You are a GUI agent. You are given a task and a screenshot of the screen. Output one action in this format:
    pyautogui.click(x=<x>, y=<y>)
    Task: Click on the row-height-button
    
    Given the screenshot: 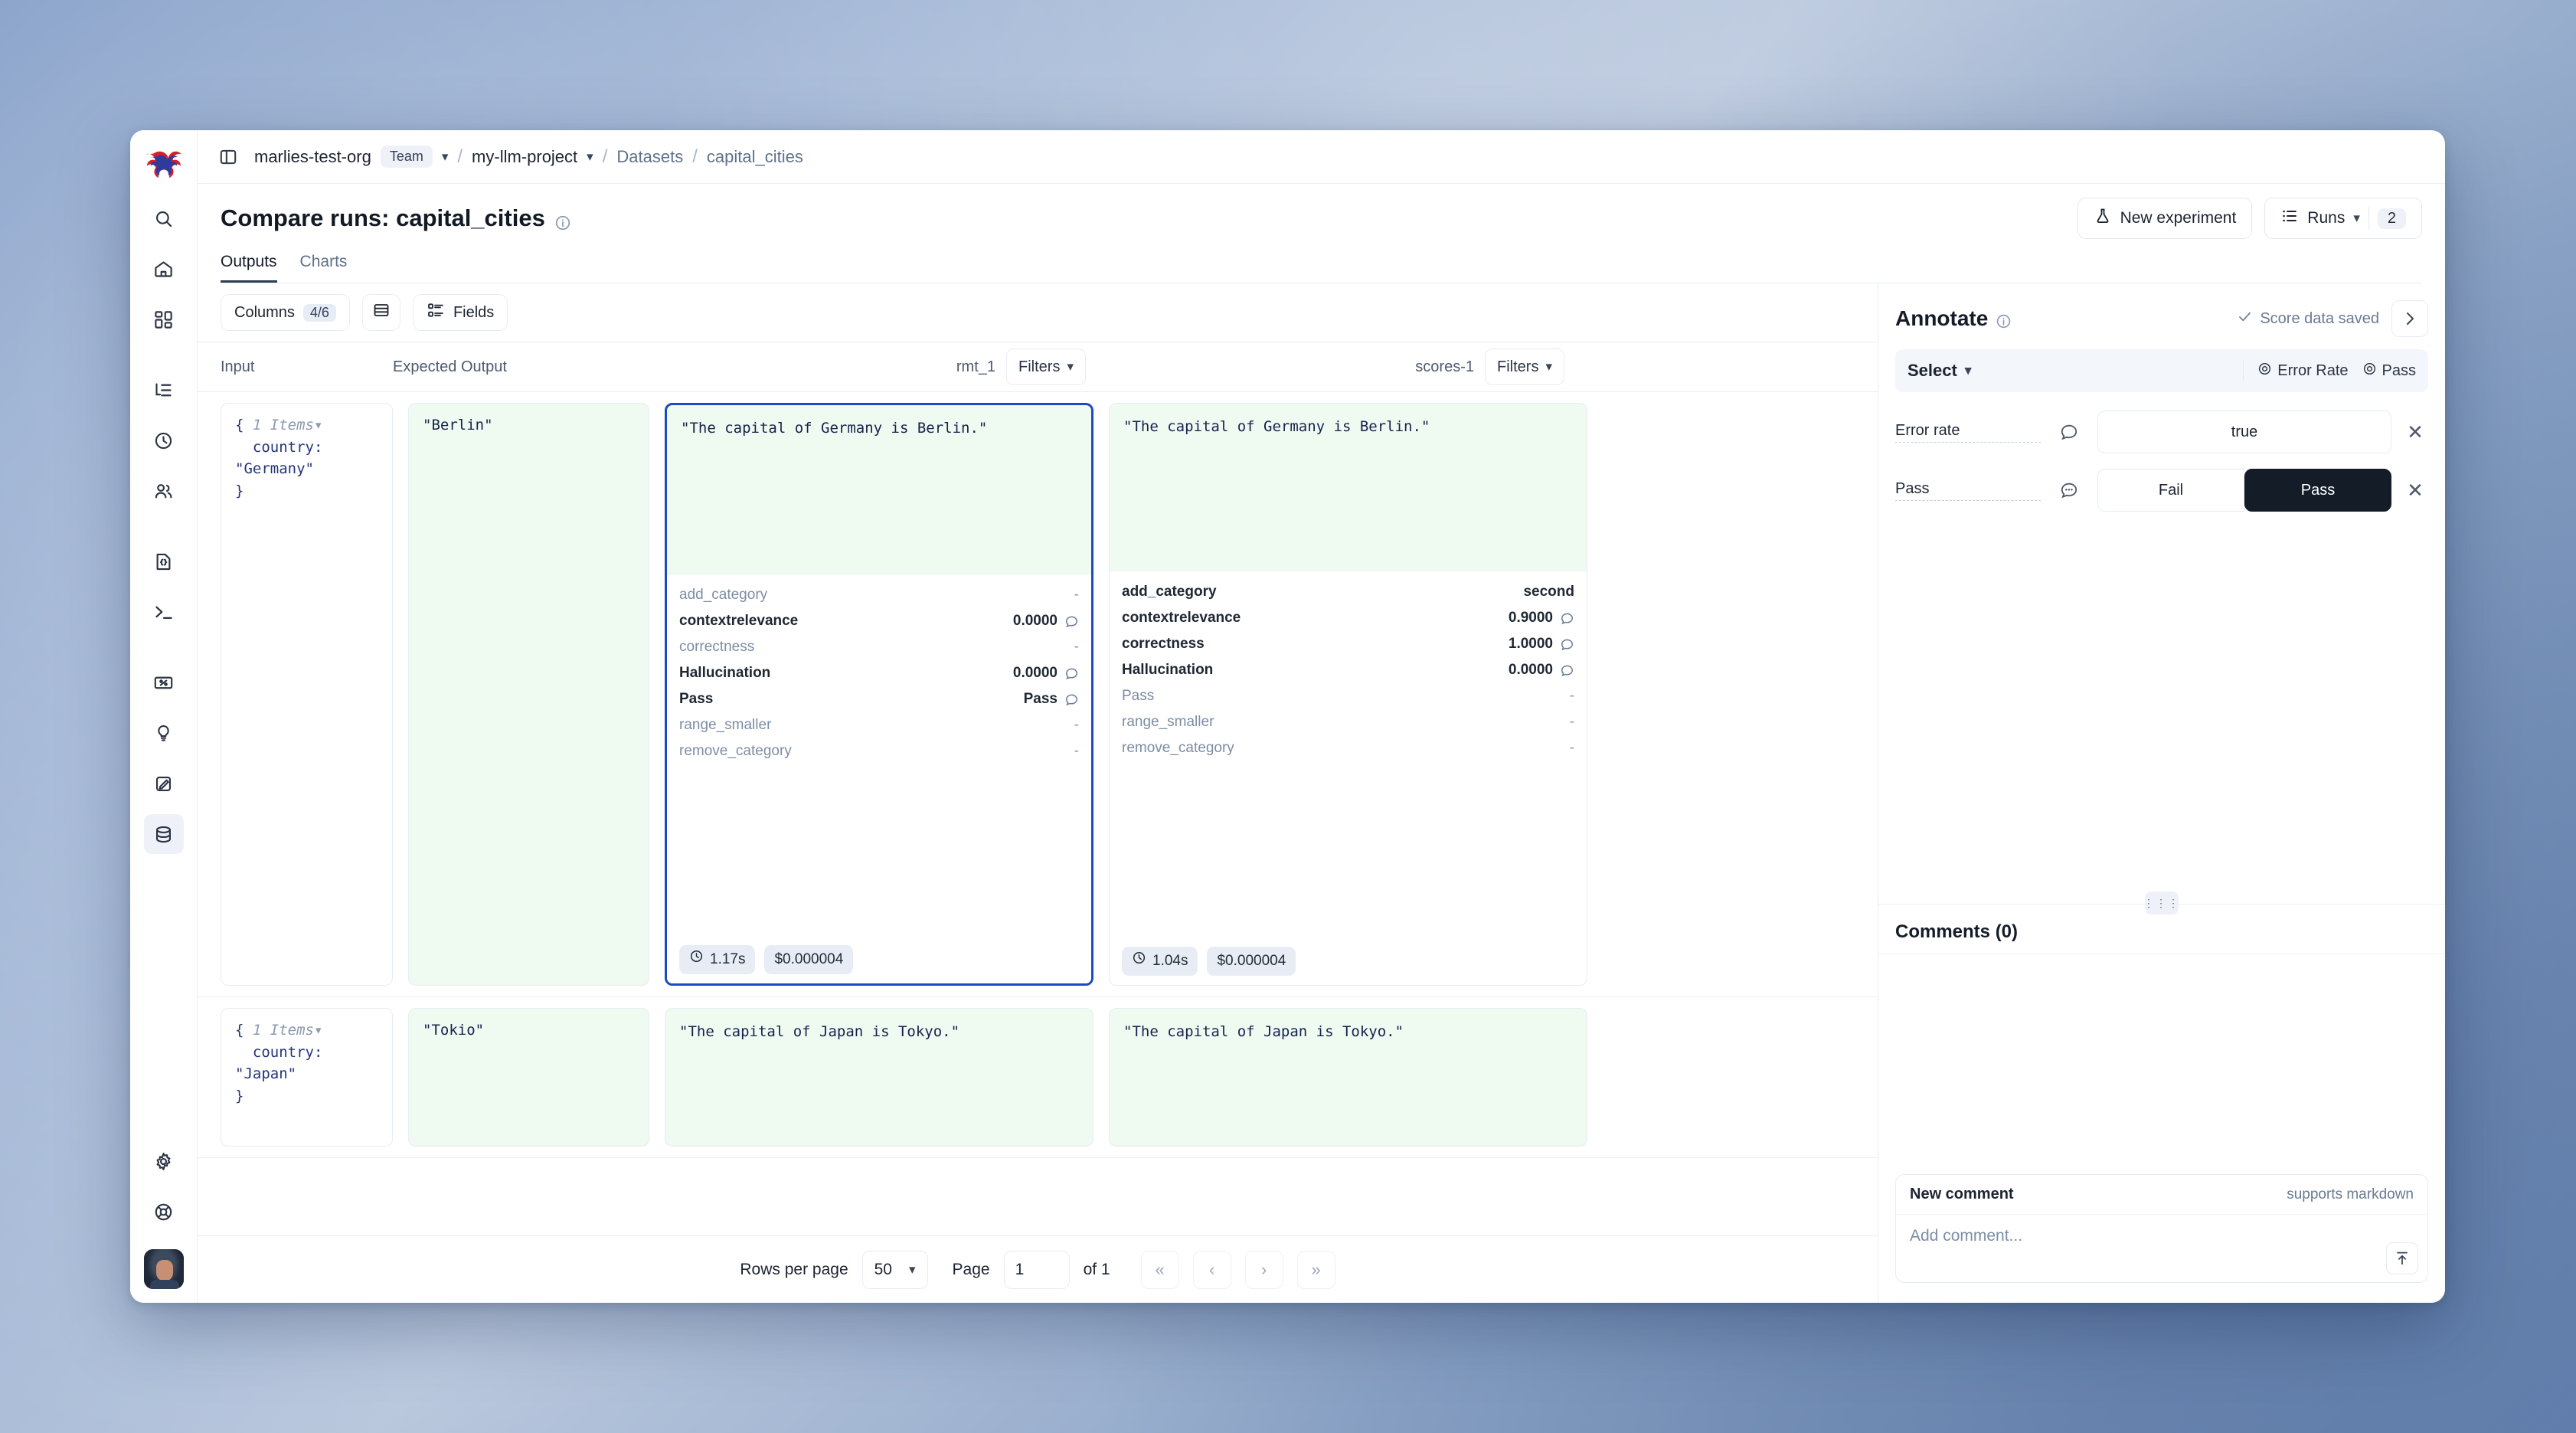 What is the action you would take?
    pyautogui.click(x=380, y=312)
    